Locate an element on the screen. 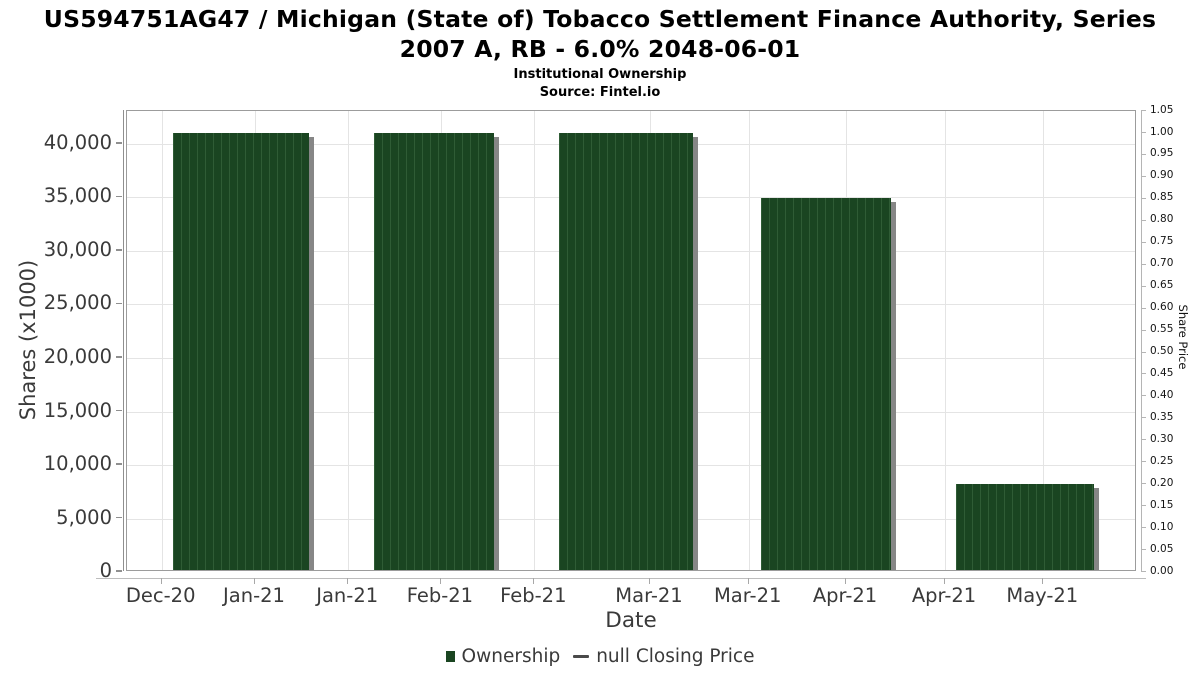 This screenshot has width=1200, height=675. legend-item-ownership: Ownership is located at coordinates (502, 656).